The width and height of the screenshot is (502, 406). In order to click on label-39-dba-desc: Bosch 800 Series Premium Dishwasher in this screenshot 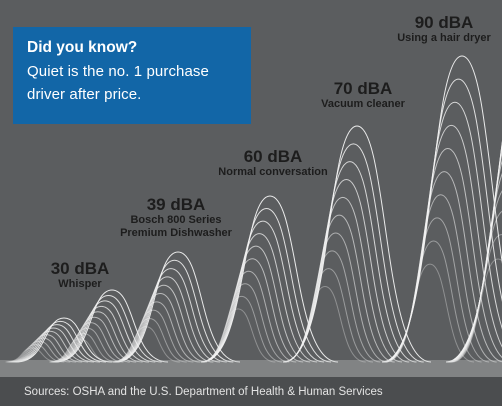, I will do `click(176, 226)`.